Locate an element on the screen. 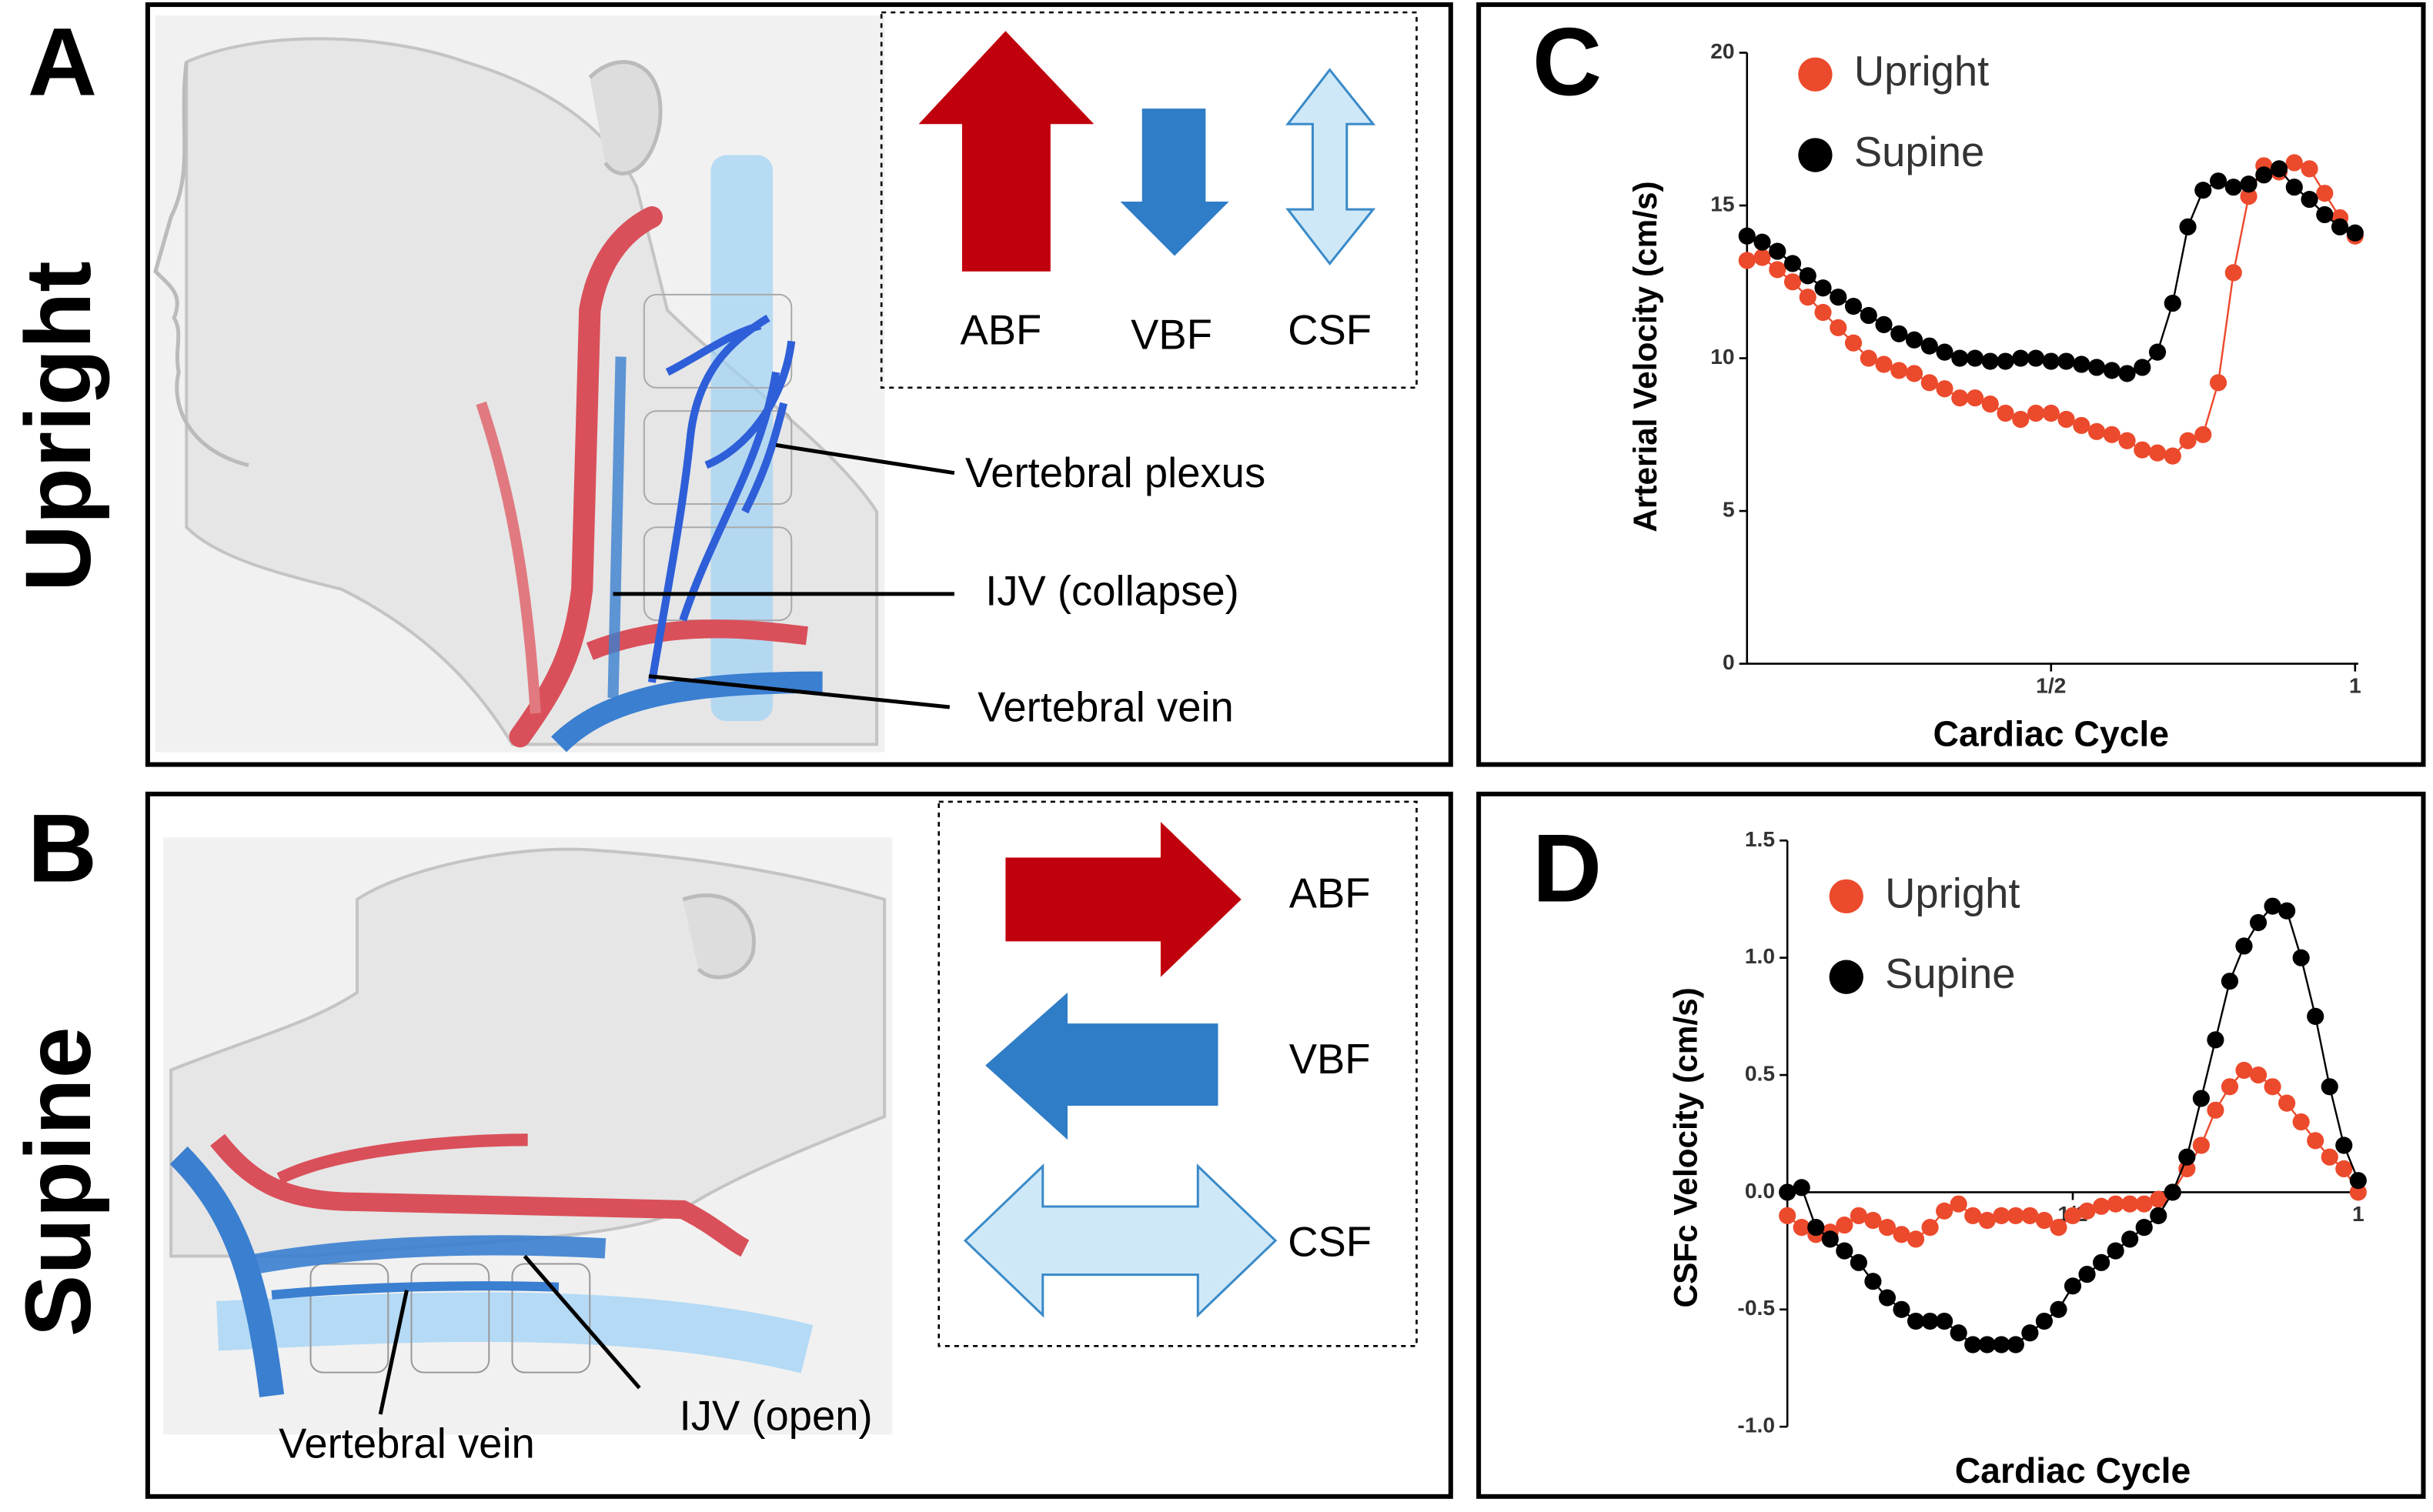 This screenshot has height=1512, width=2433. artery is located at coordinates (402, 1158).